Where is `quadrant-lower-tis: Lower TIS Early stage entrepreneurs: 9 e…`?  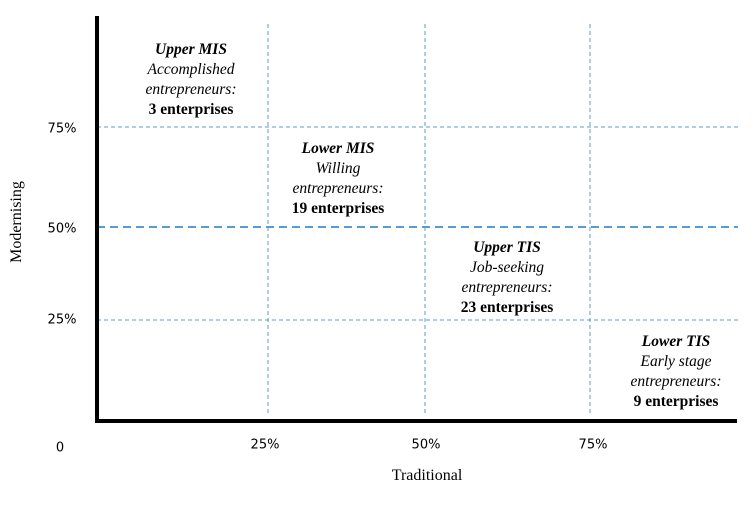 quadrant-lower-tis: Lower TIS Early stage entrepreneurs: 9 e… is located at coordinates (664, 372).